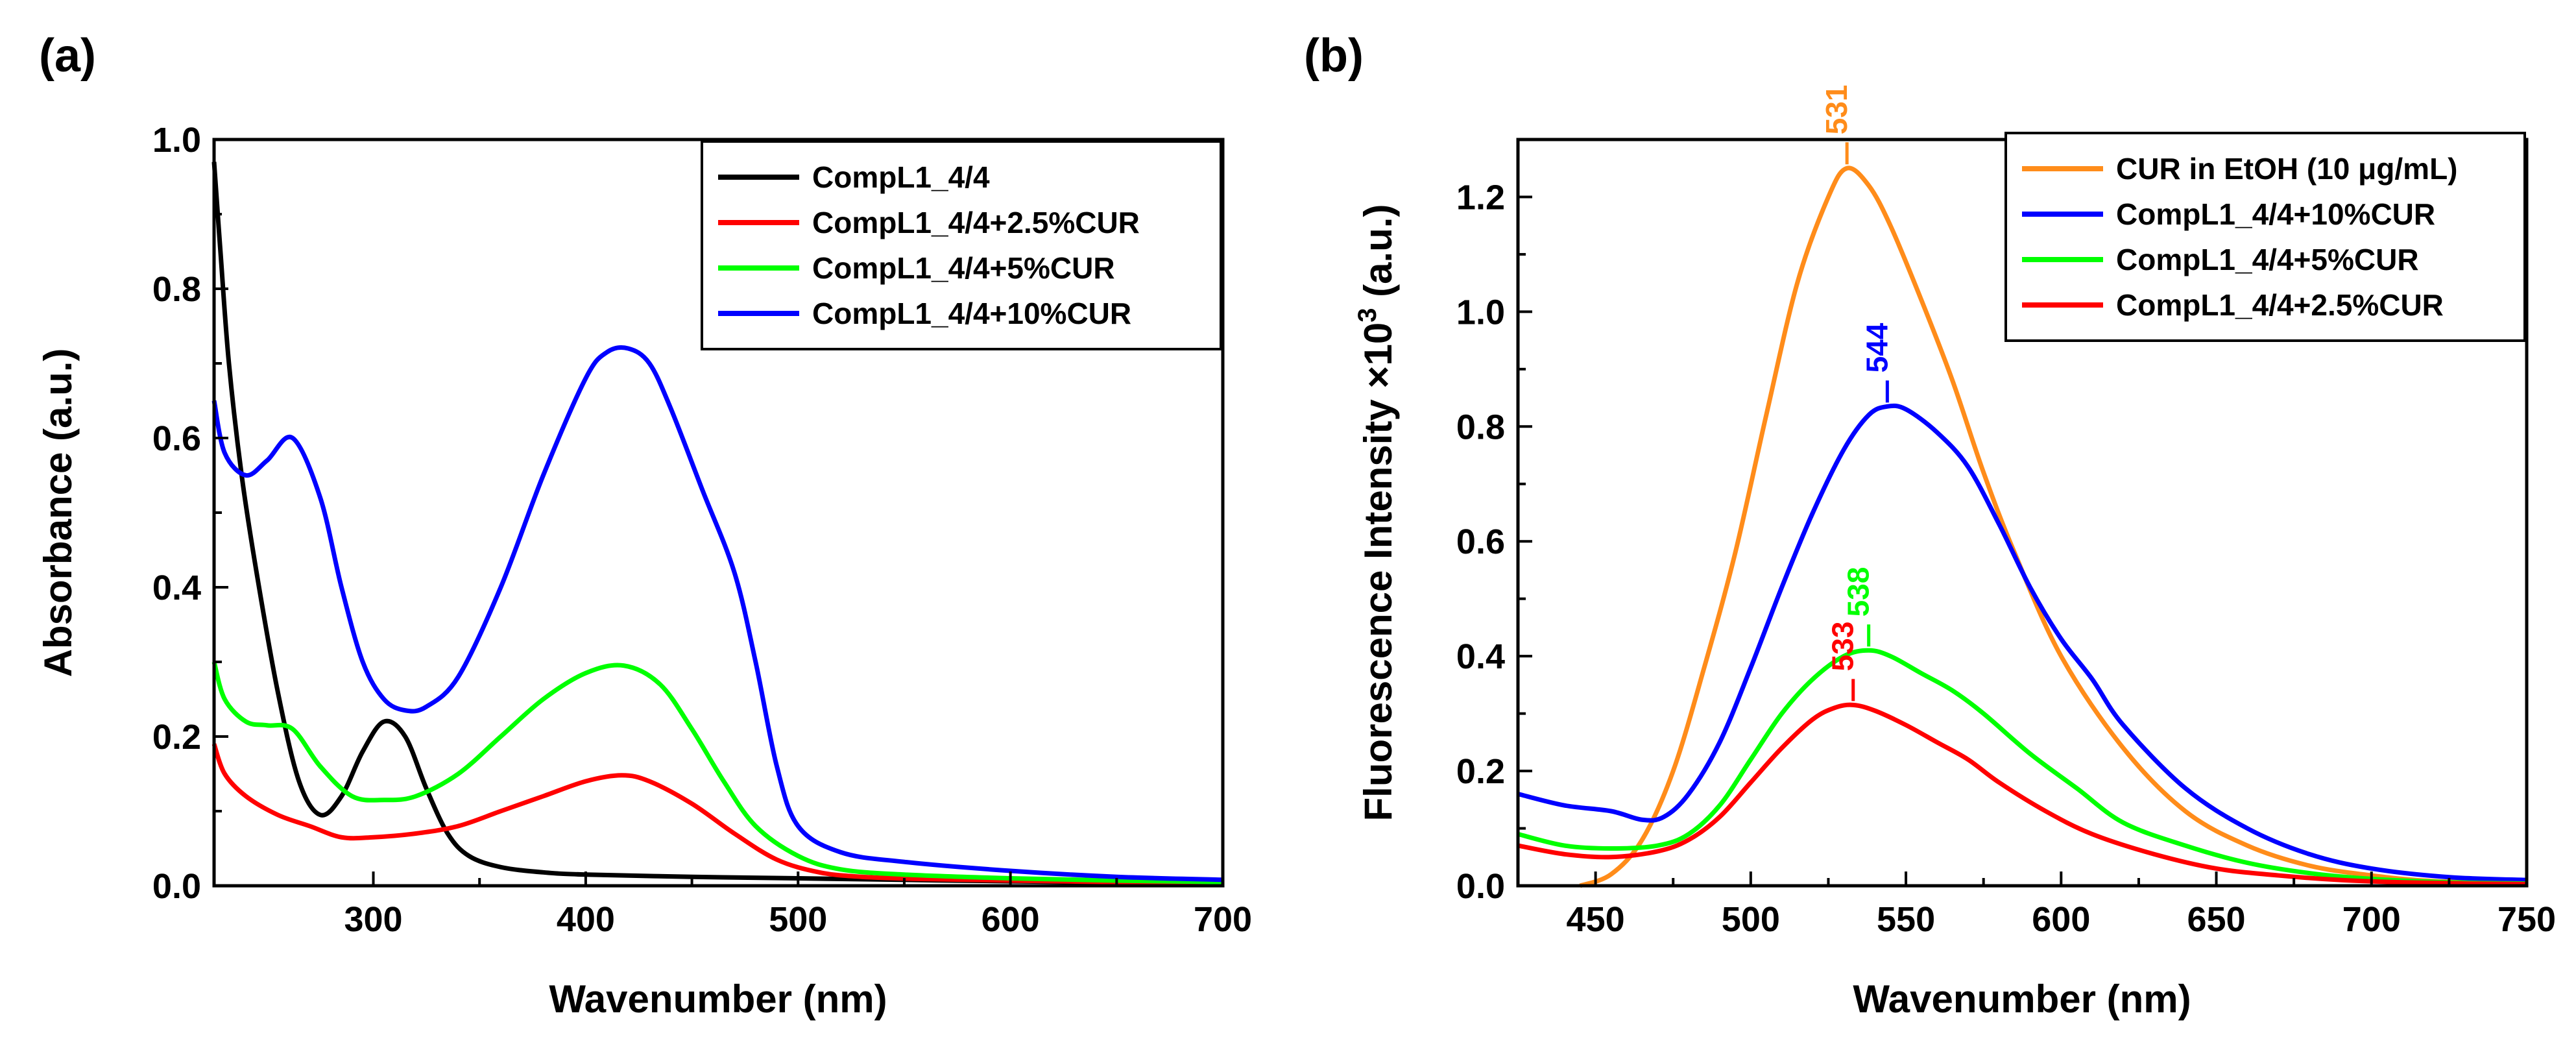 The image size is (2576, 1048). What do you see at coordinates (1906, 919) in the screenshot?
I see `x-tick-label: 550` at bounding box center [1906, 919].